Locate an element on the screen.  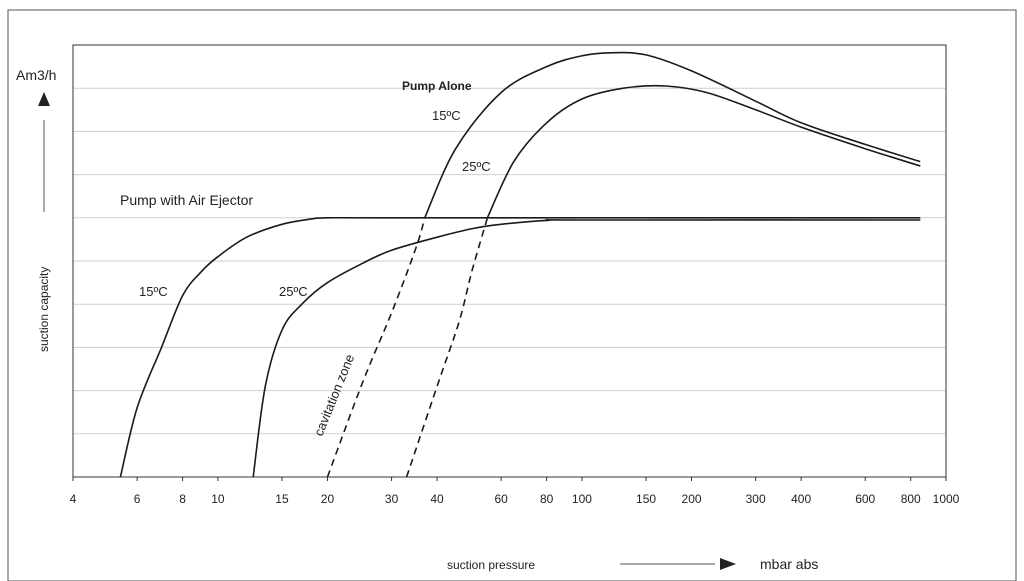
x-tick-label: 100 is located at coordinates (582, 499).